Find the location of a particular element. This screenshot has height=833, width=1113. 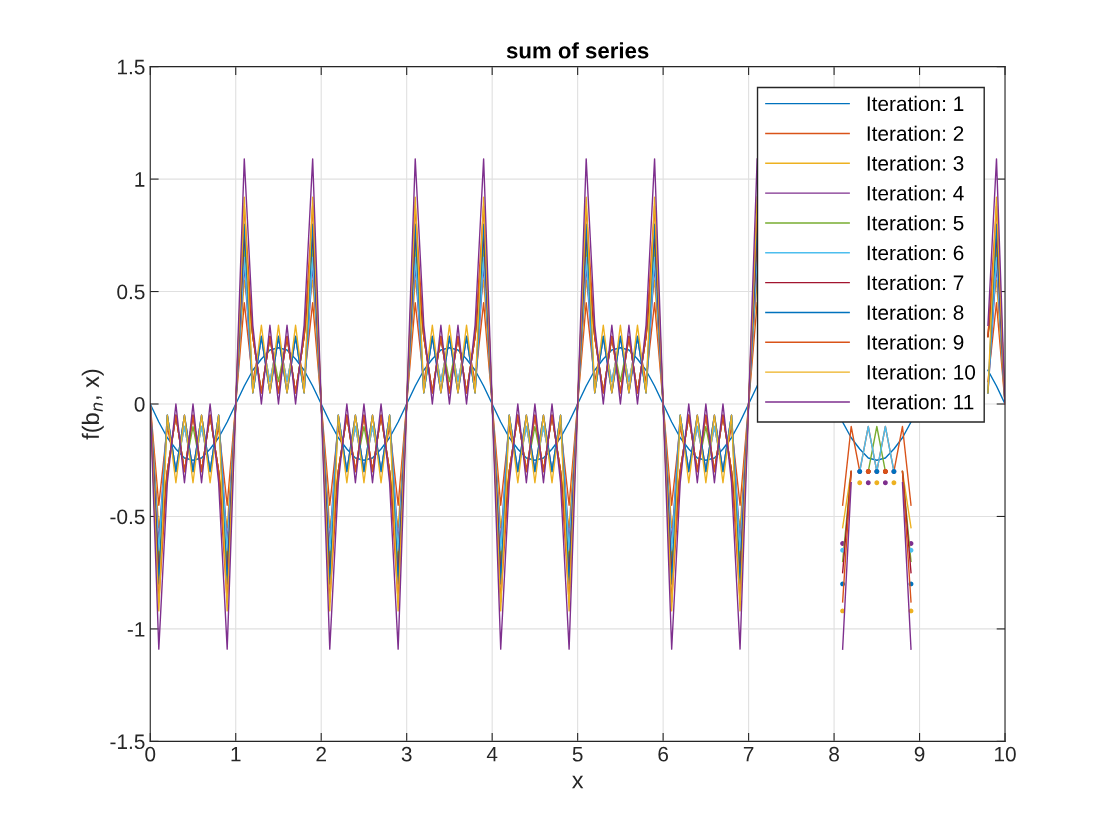

x-tick-label: 0 is located at coordinates (150, 754).